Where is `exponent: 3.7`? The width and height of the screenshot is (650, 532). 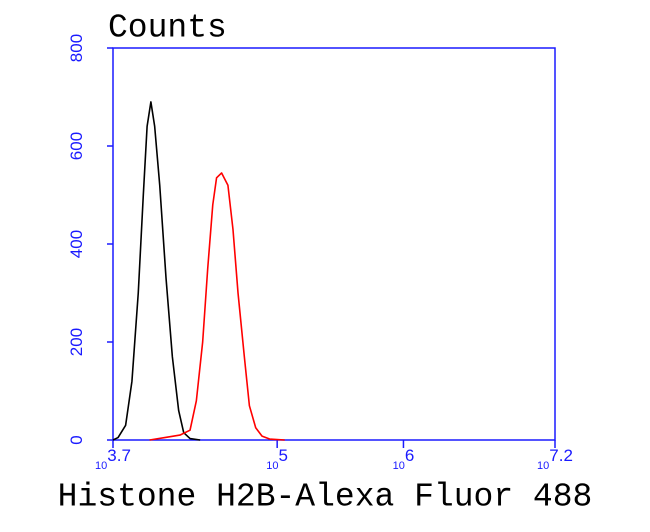 exponent: 3.7 is located at coordinates (119, 455).